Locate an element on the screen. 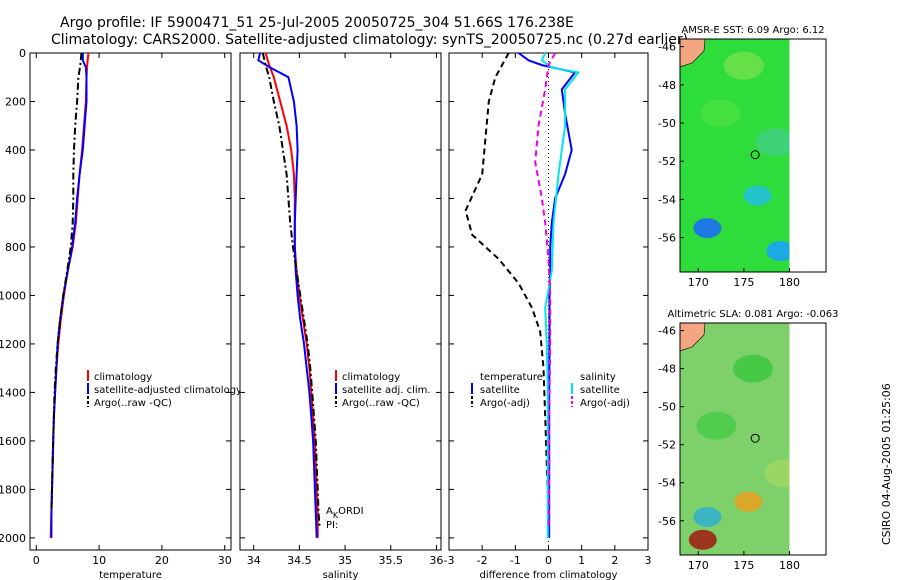 This screenshot has height=580, width=900. difference-x-tick-label: 0 is located at coordinates (548, 560).